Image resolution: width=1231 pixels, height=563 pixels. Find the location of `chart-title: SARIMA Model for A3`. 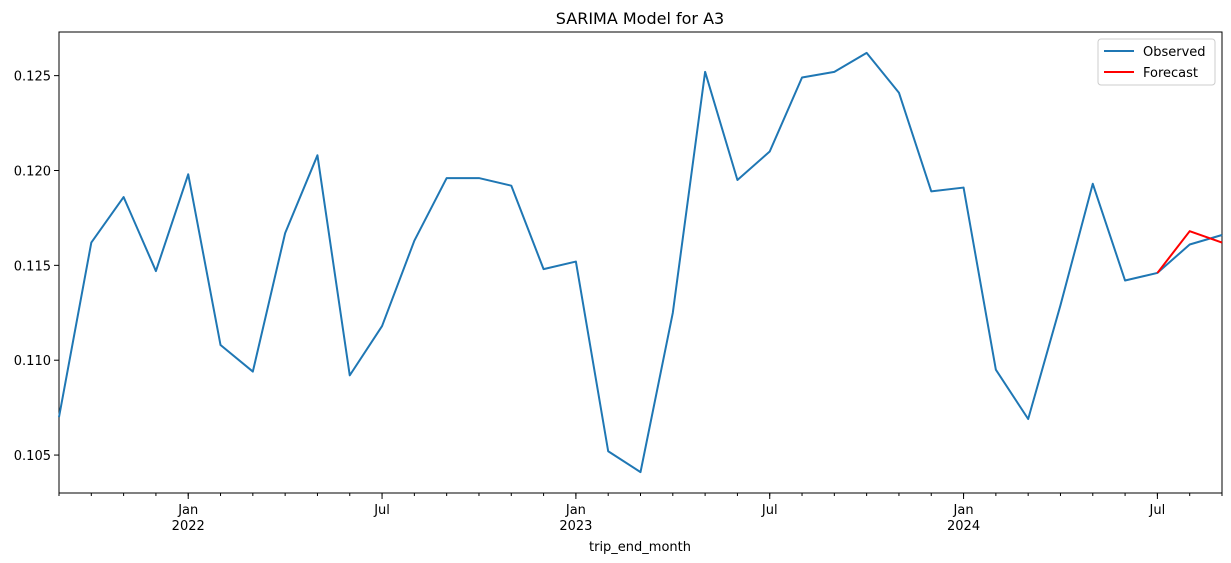

chart-title: SARIMA Model for A3 is located at coordinates (640, 18).